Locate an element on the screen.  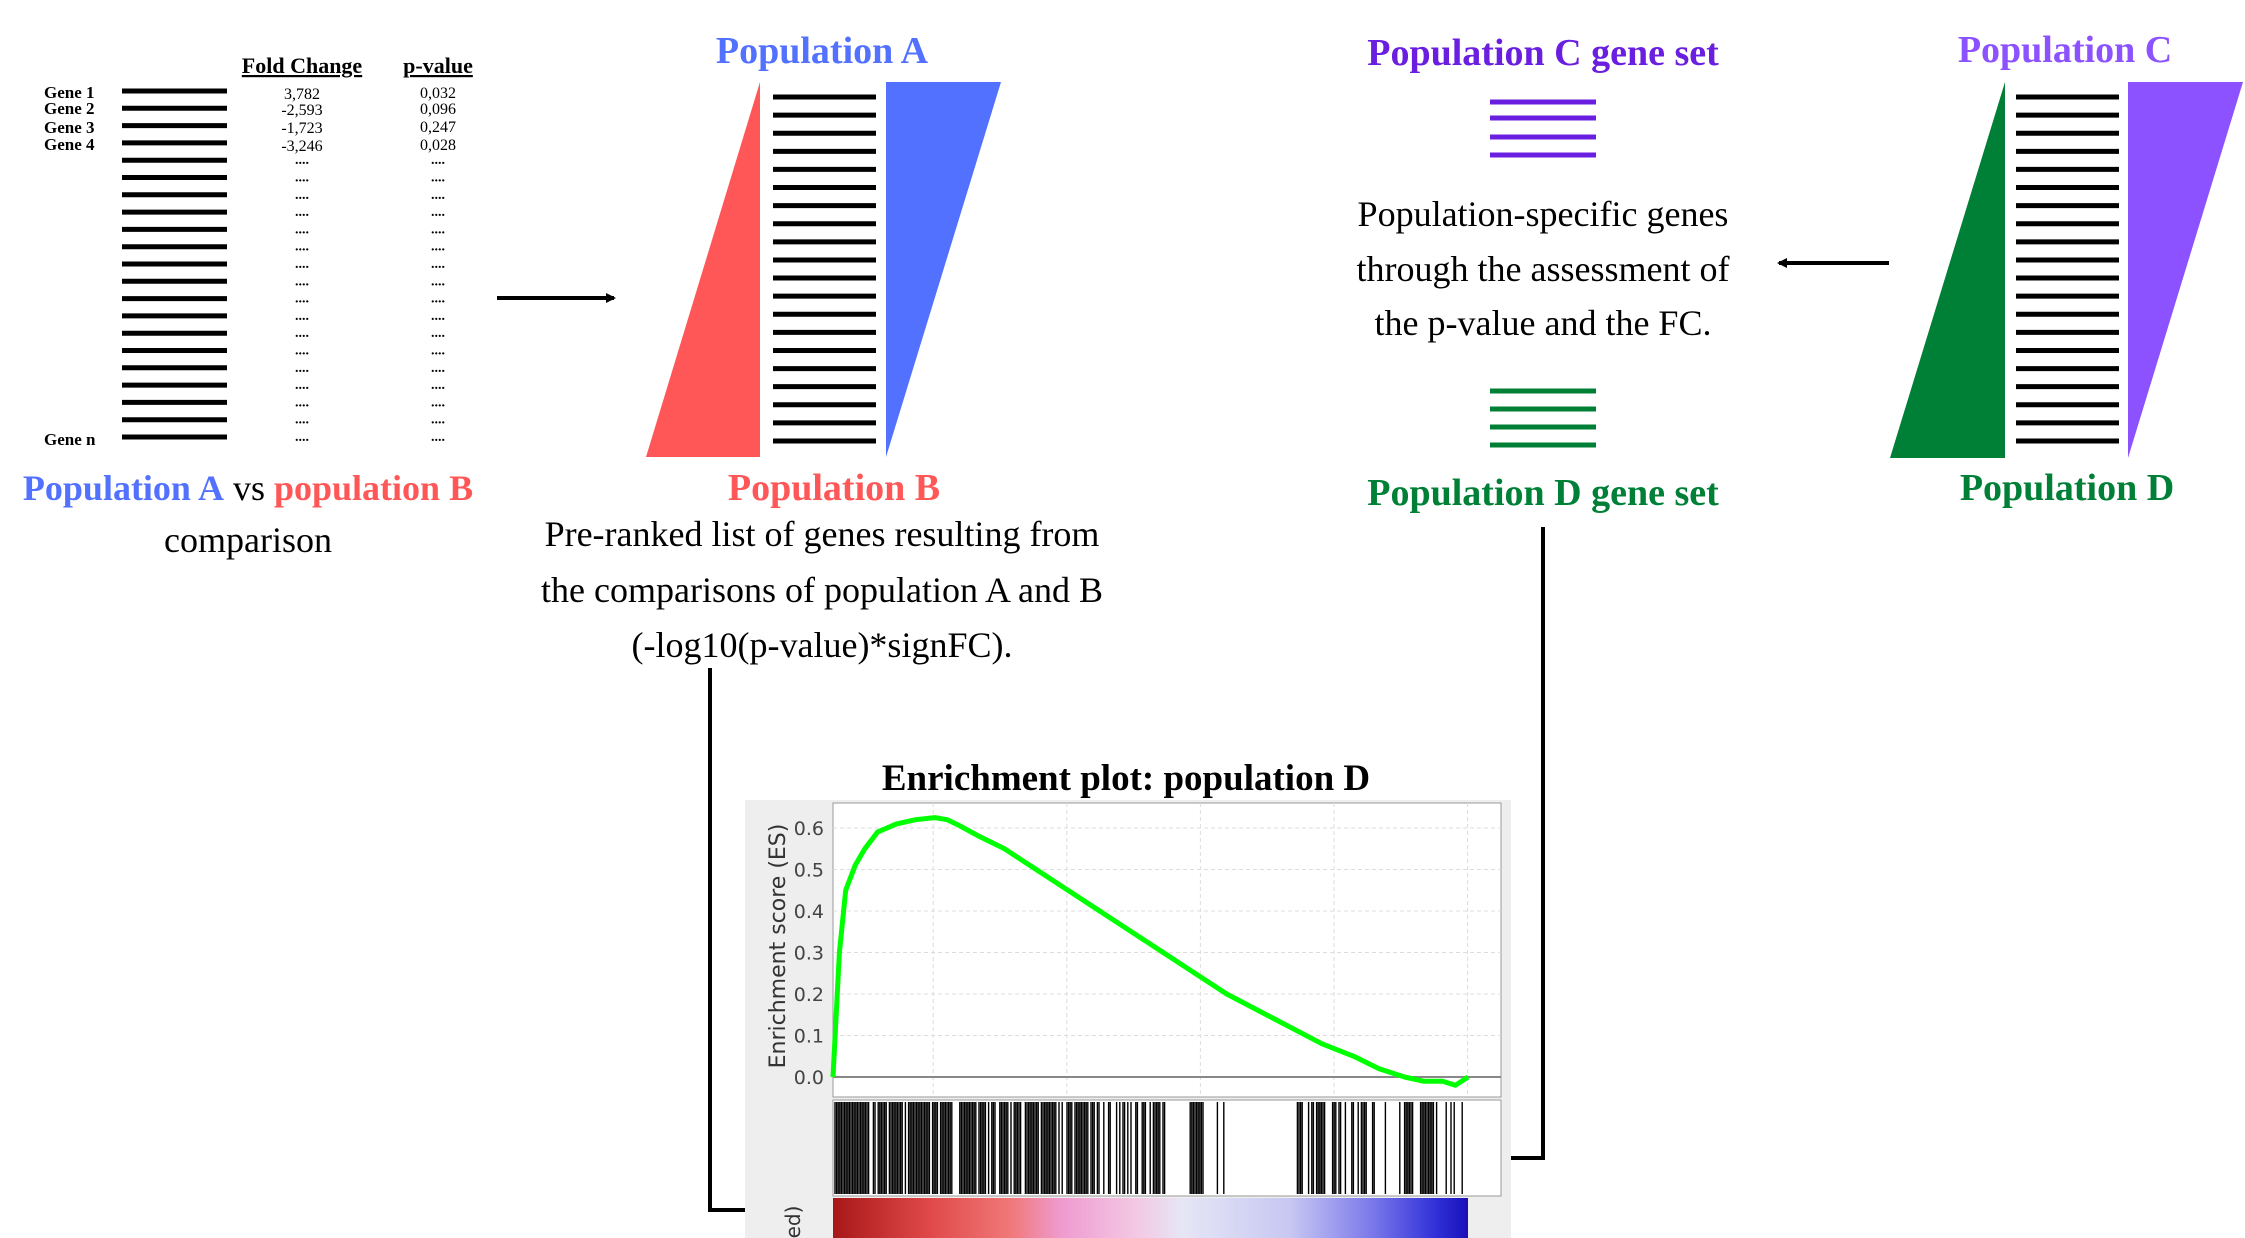
p-value-header: p-value is located at coordinates (438, 65).